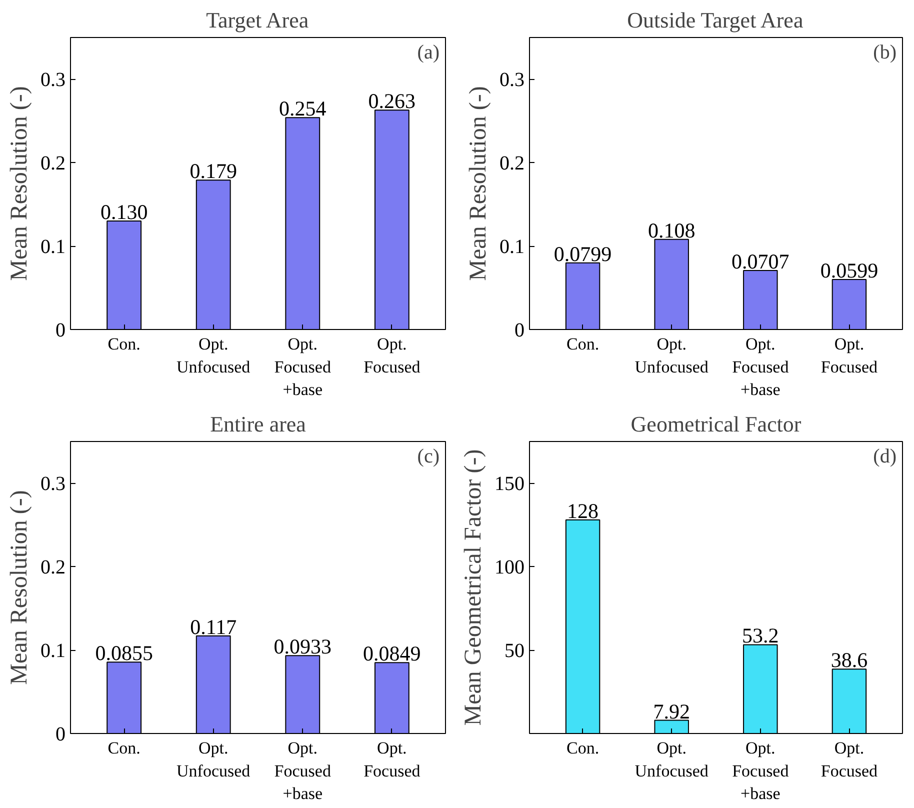  What do you see at coordinates (849, 270) in the screenshot?
I see `data-label: 0.0599` at bounding box center [849, 270].